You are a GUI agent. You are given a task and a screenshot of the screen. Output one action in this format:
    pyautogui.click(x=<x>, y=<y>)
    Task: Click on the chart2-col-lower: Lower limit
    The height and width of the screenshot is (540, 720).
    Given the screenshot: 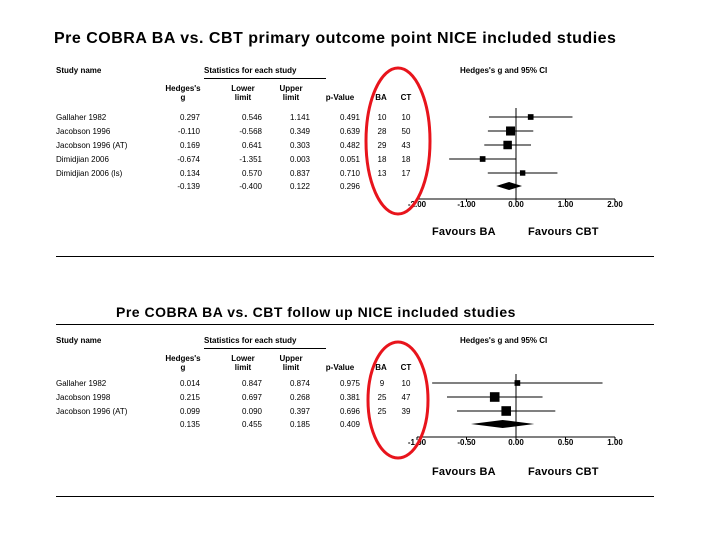 What is the action you would take?
    pyautogui.click(x=243, y=363)
    